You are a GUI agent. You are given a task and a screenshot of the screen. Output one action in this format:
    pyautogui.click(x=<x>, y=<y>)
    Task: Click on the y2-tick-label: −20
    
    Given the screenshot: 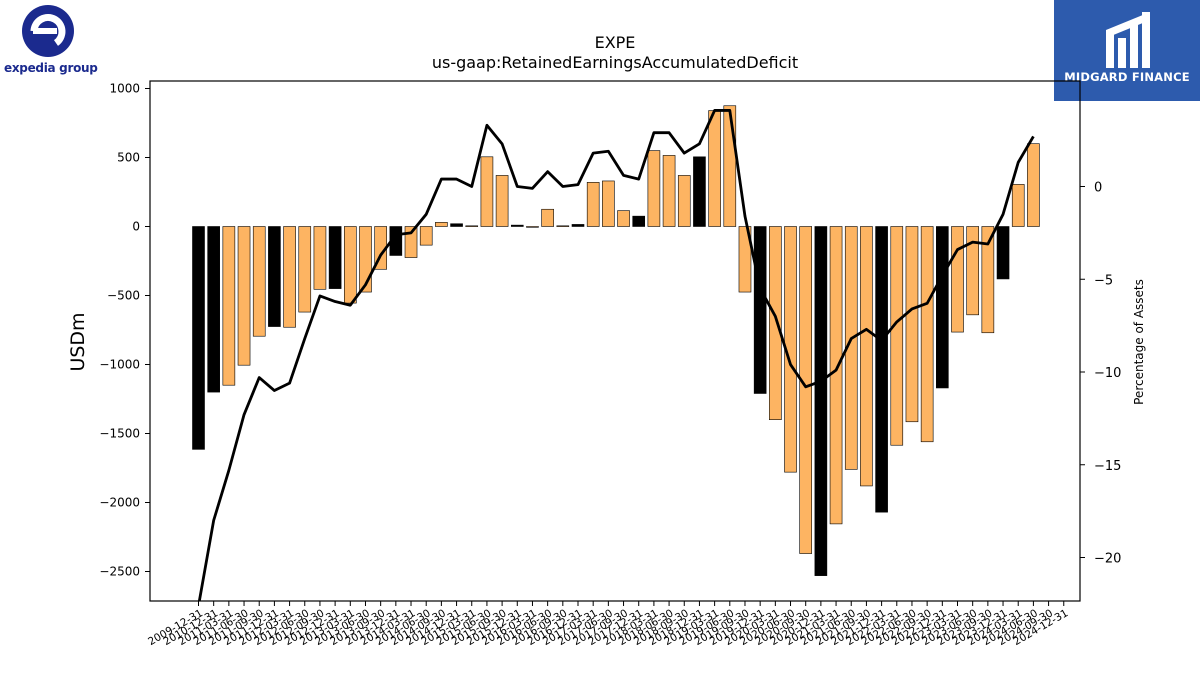 What is the action you would take?
    pyautogui.click(x=1107, y=559)
    